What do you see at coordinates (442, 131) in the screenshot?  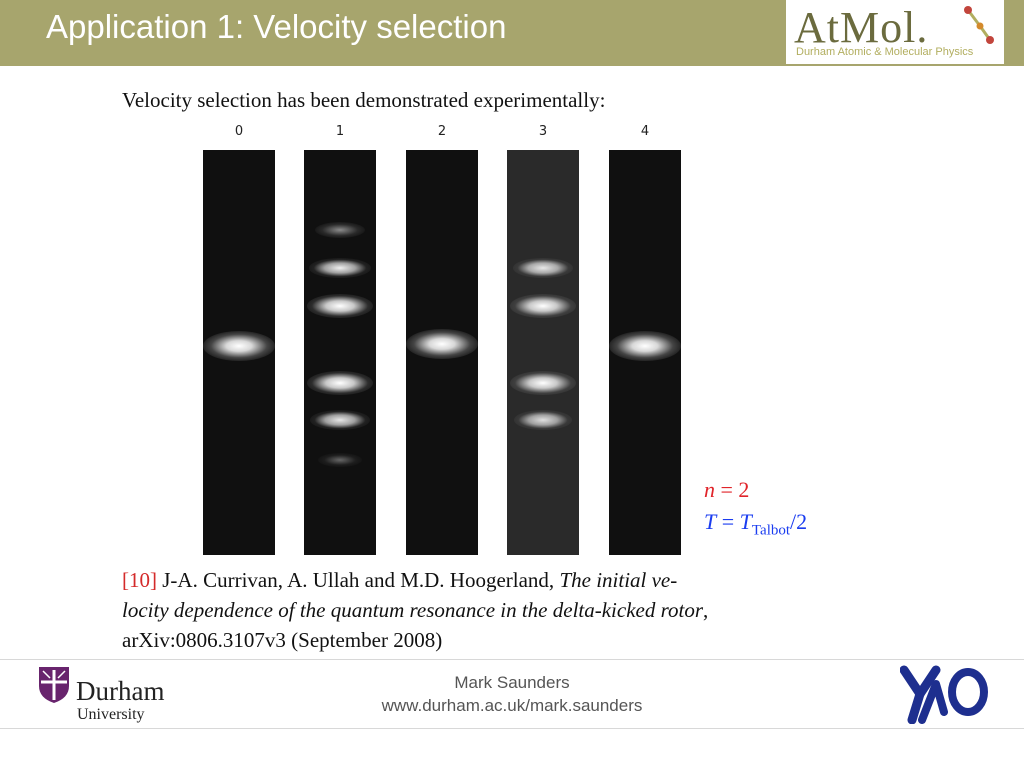 I see `strip-label: 2` at bounding box center [442, 131].